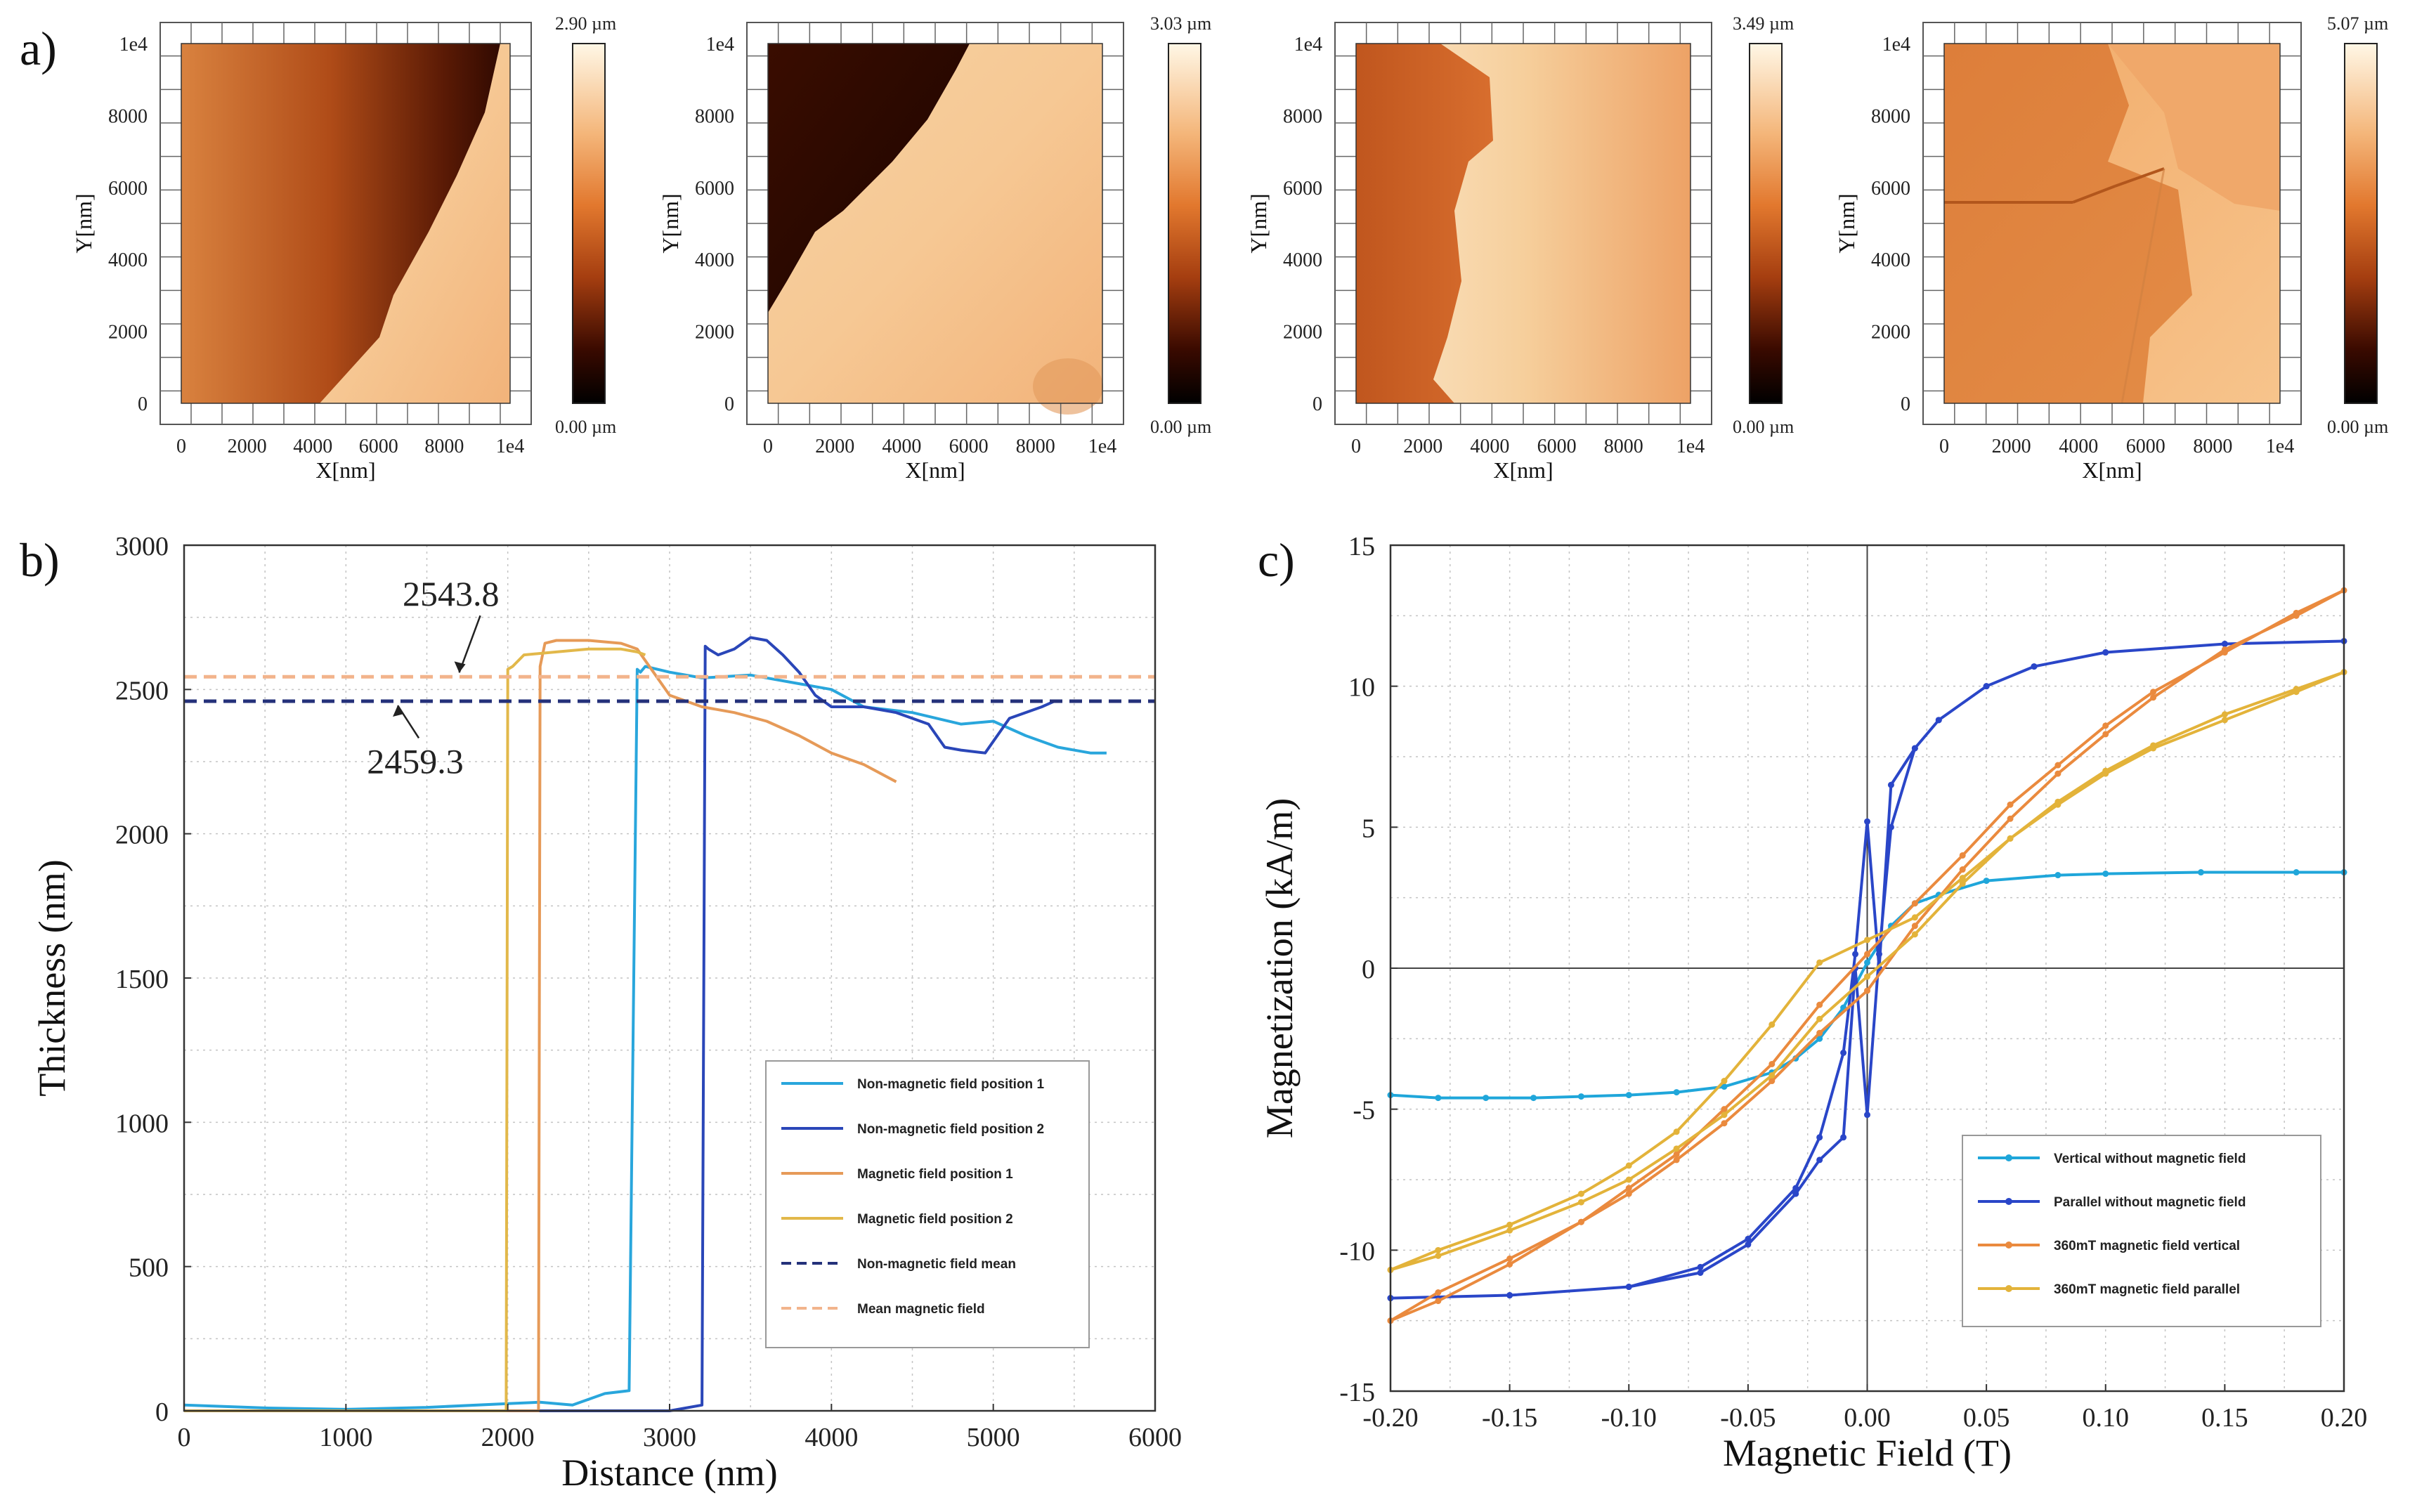 The width and height of the screenshot is (2410, 1512). Describe the element at coordinates (83, 223) in the screenshot. I see `afm-map-1-ylabel: Y[nm]` at that location.